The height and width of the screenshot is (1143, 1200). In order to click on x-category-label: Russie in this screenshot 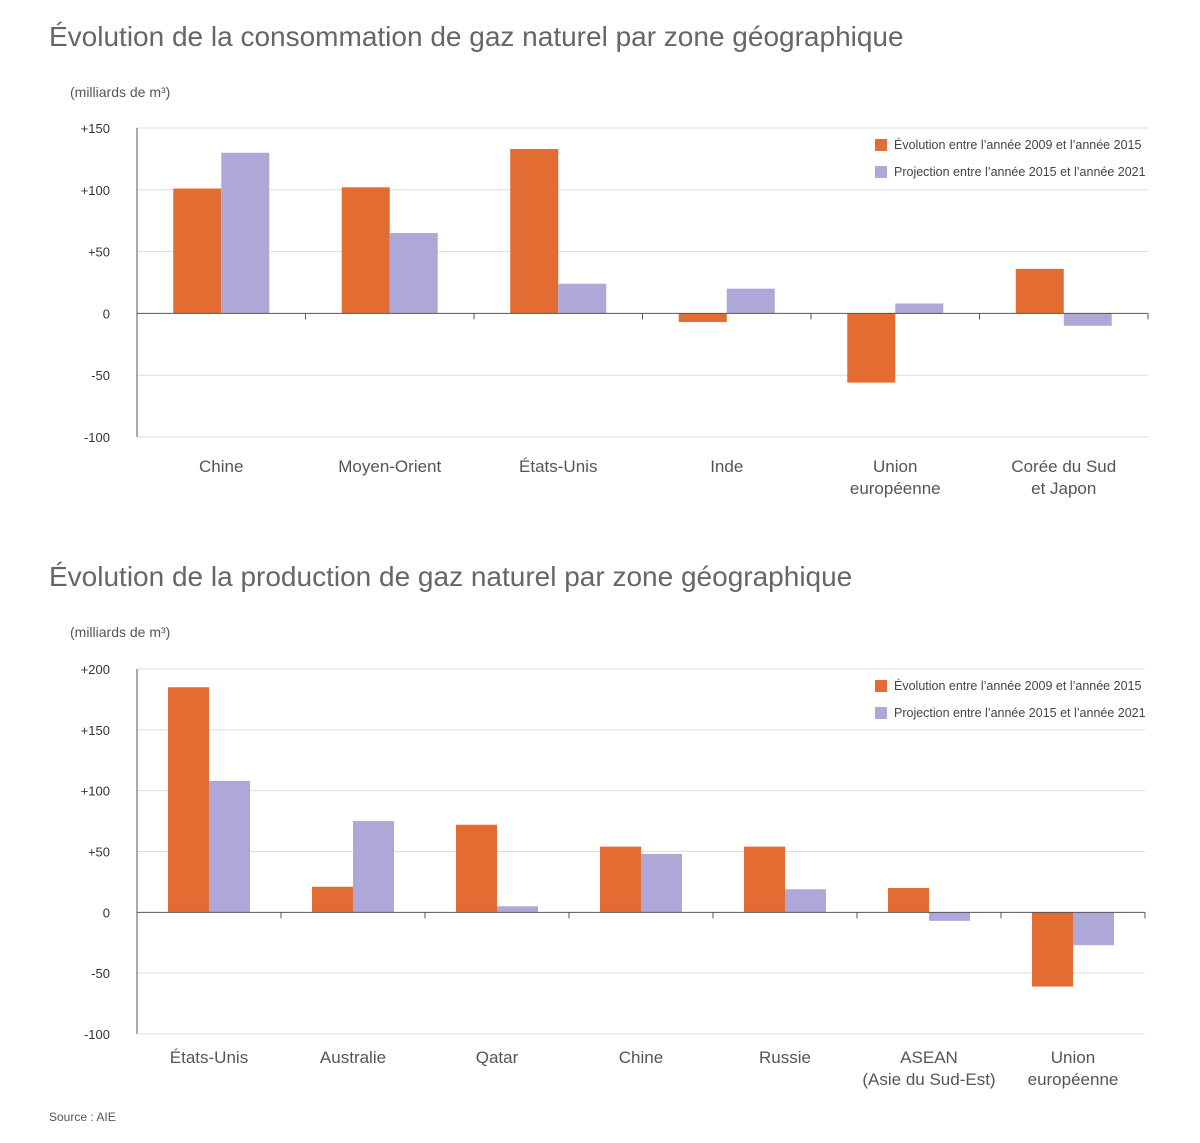, I will do `click(785, 1057)`.